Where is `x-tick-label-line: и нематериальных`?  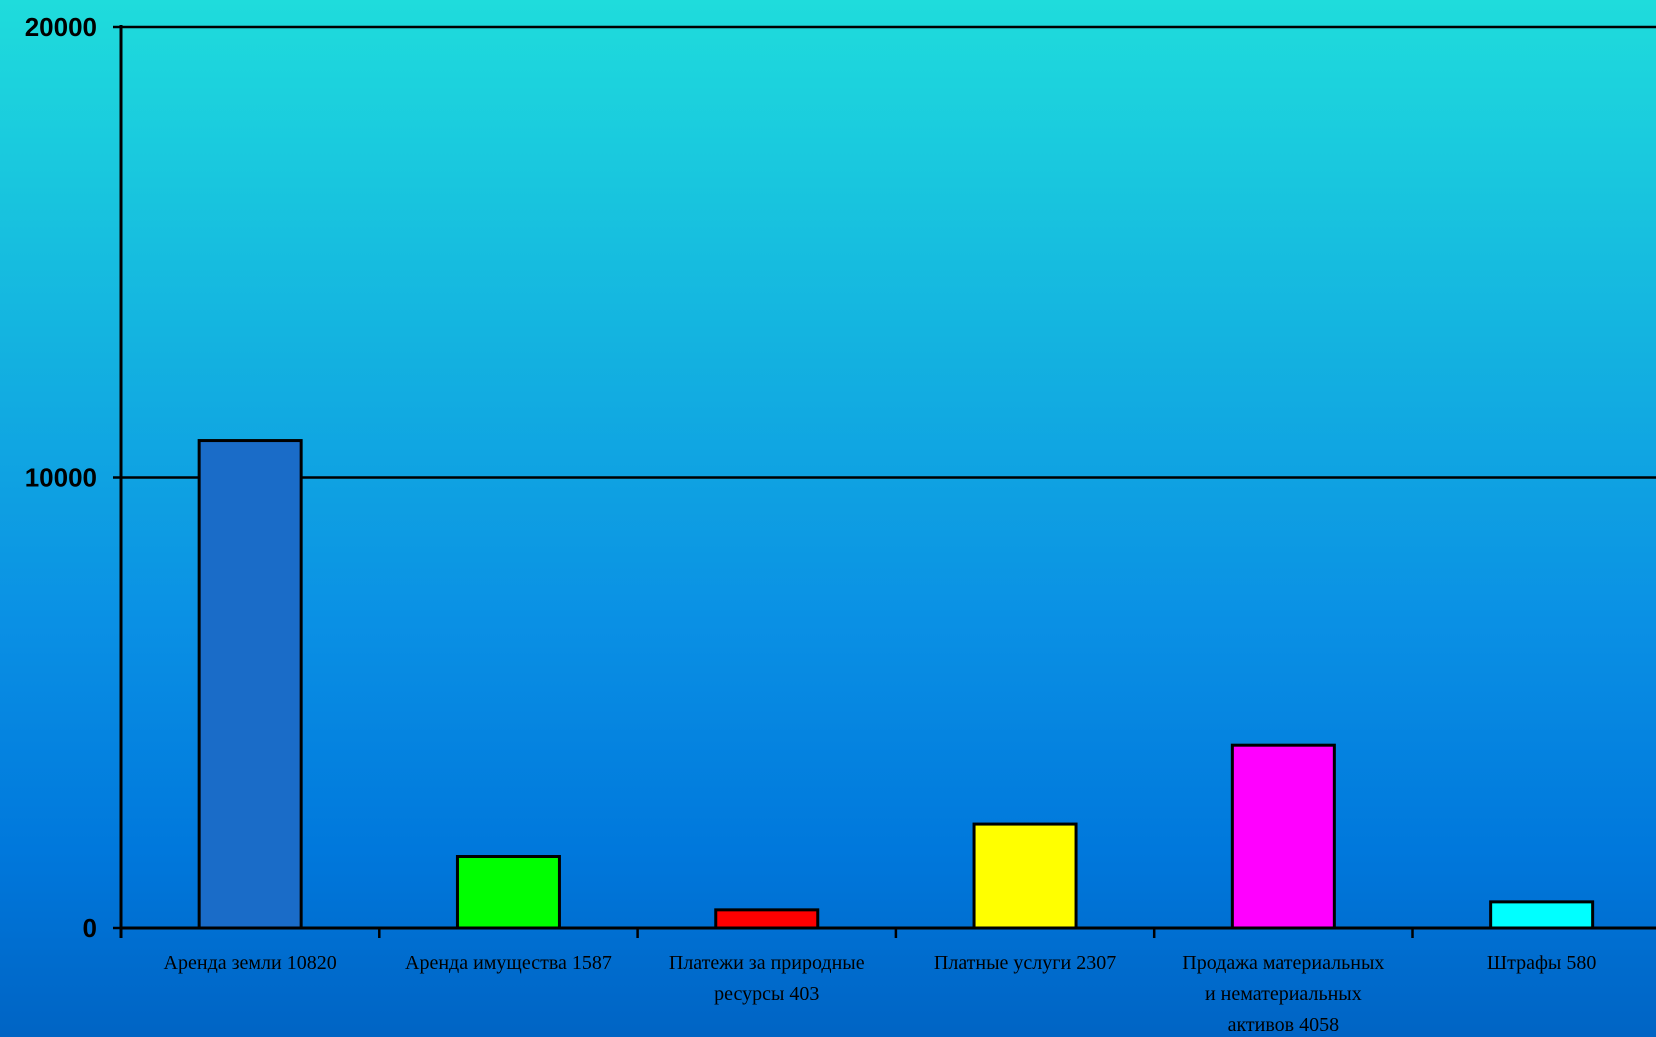
x-tick-label-line: и нематериальных is located at coordinates (1283, 994).